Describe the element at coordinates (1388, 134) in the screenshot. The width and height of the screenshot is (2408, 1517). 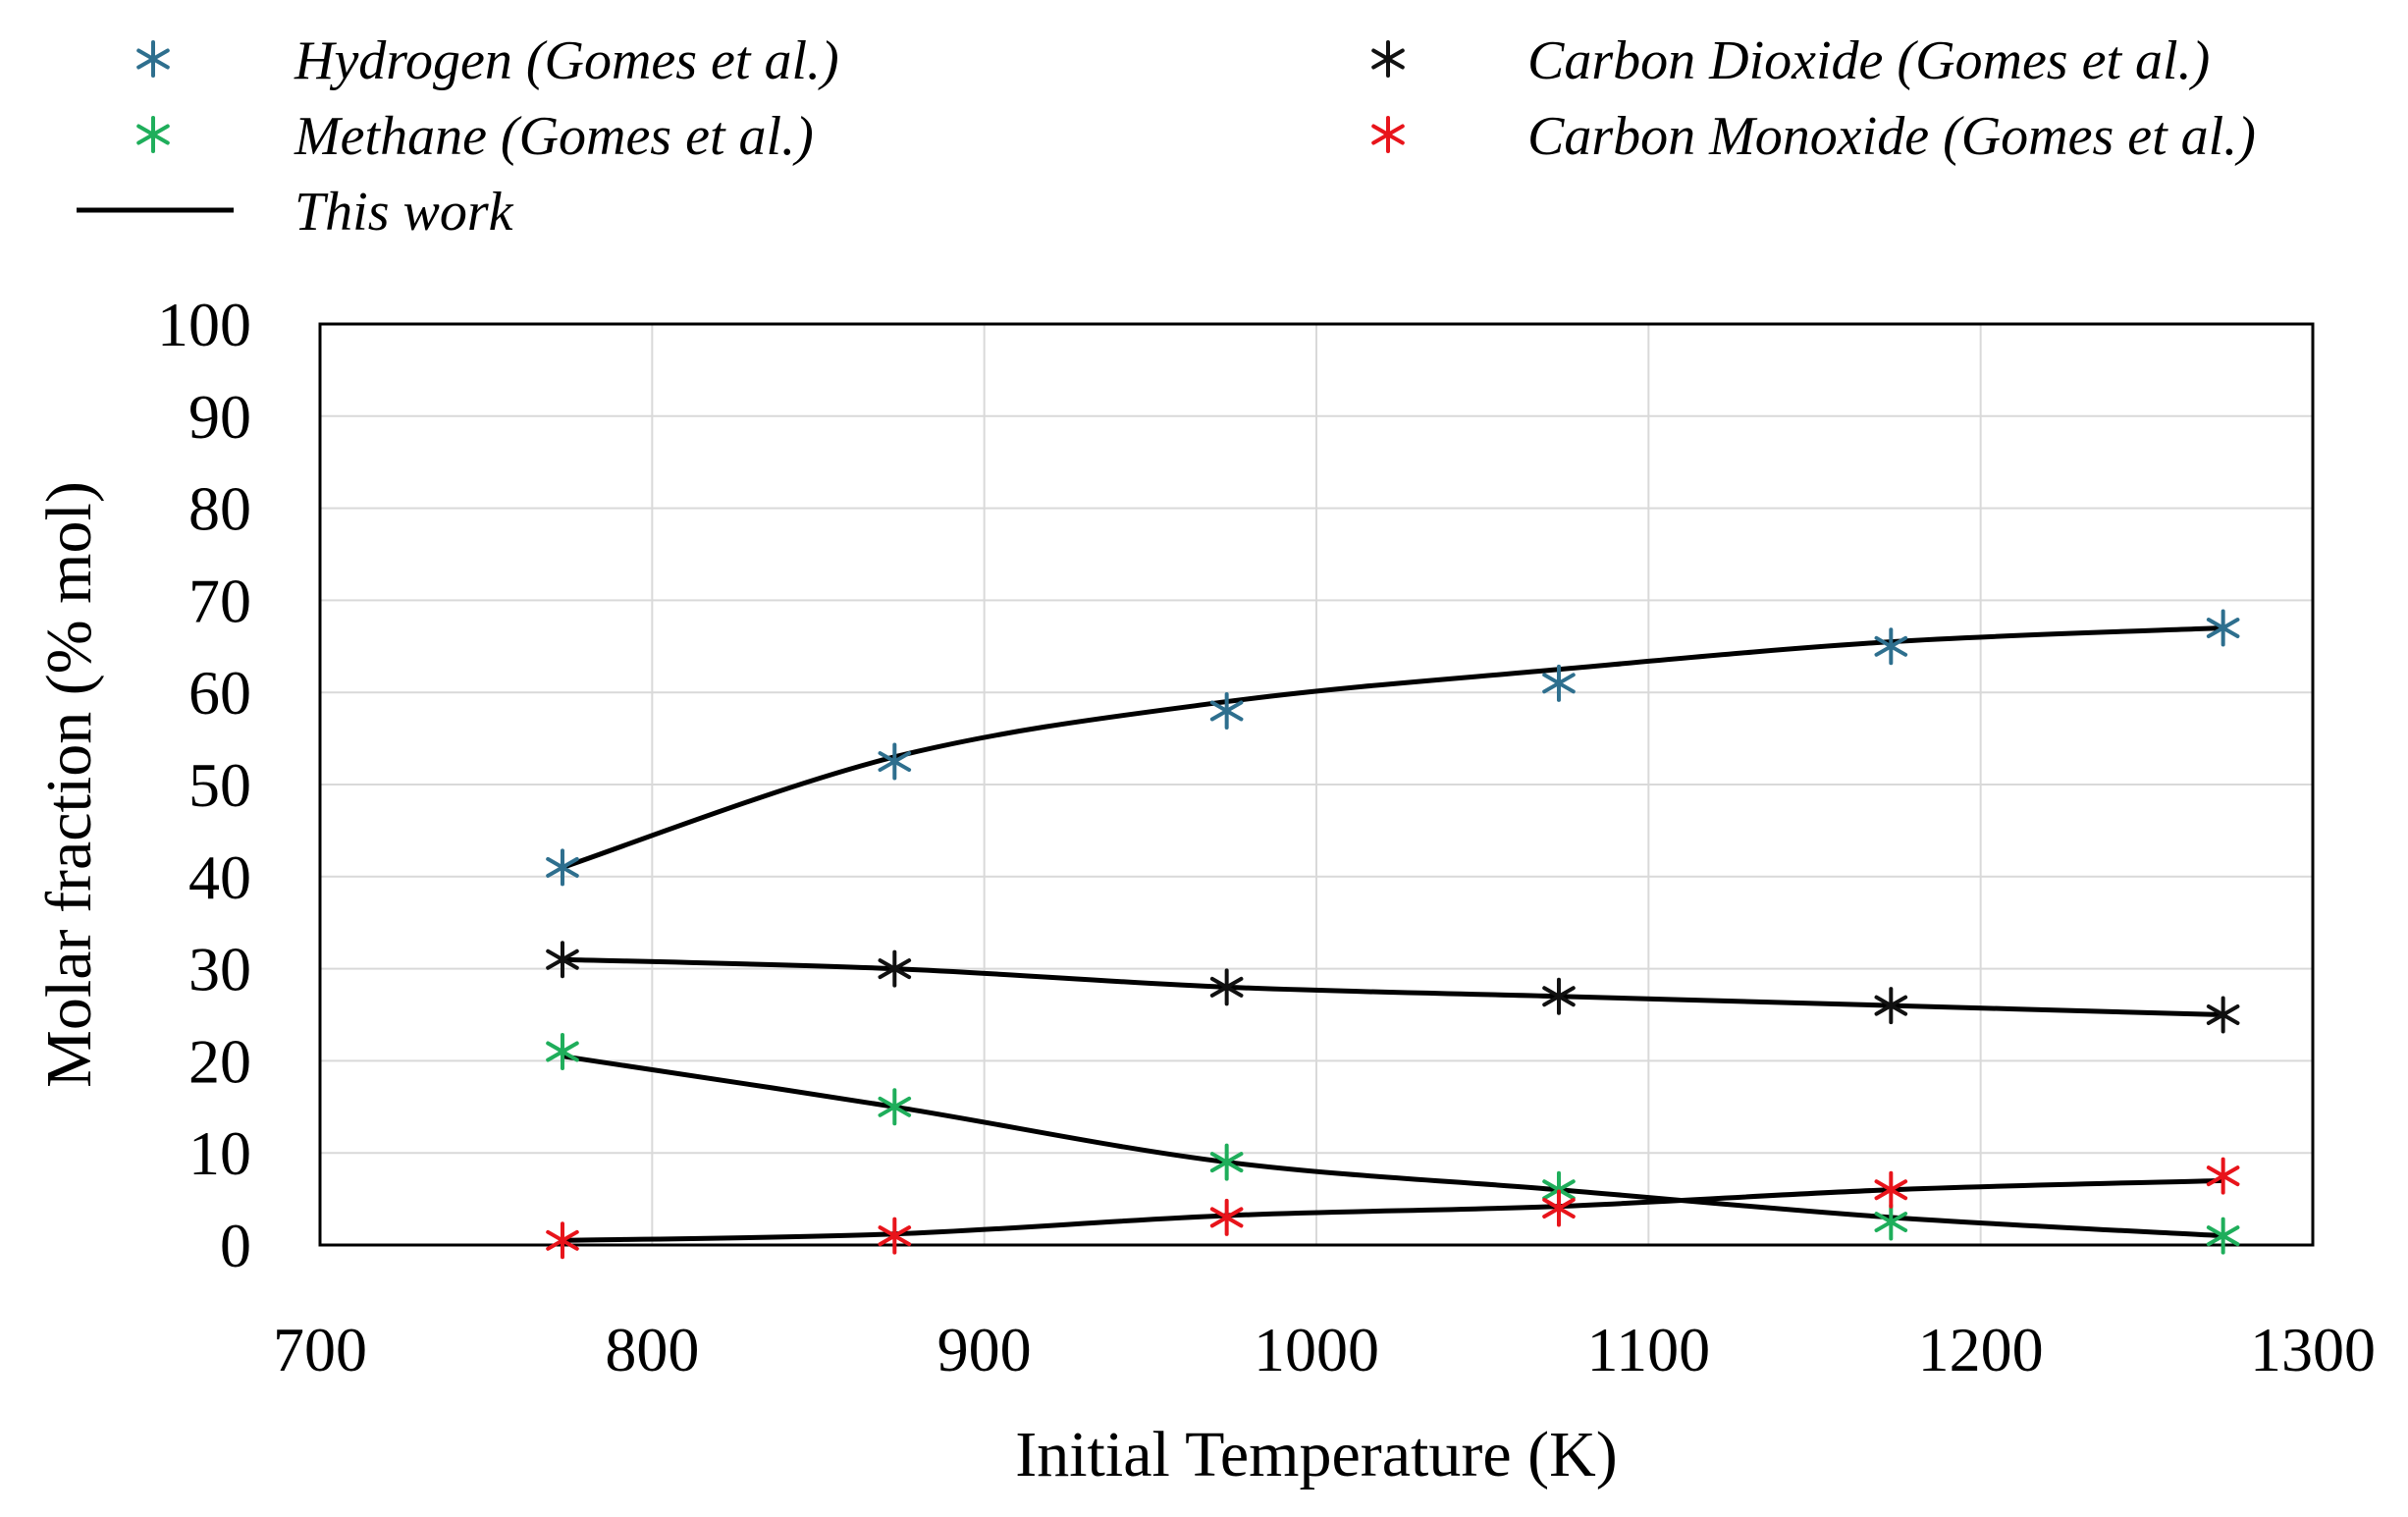
I see `legend-carbon-monoxide-marker` at that location.